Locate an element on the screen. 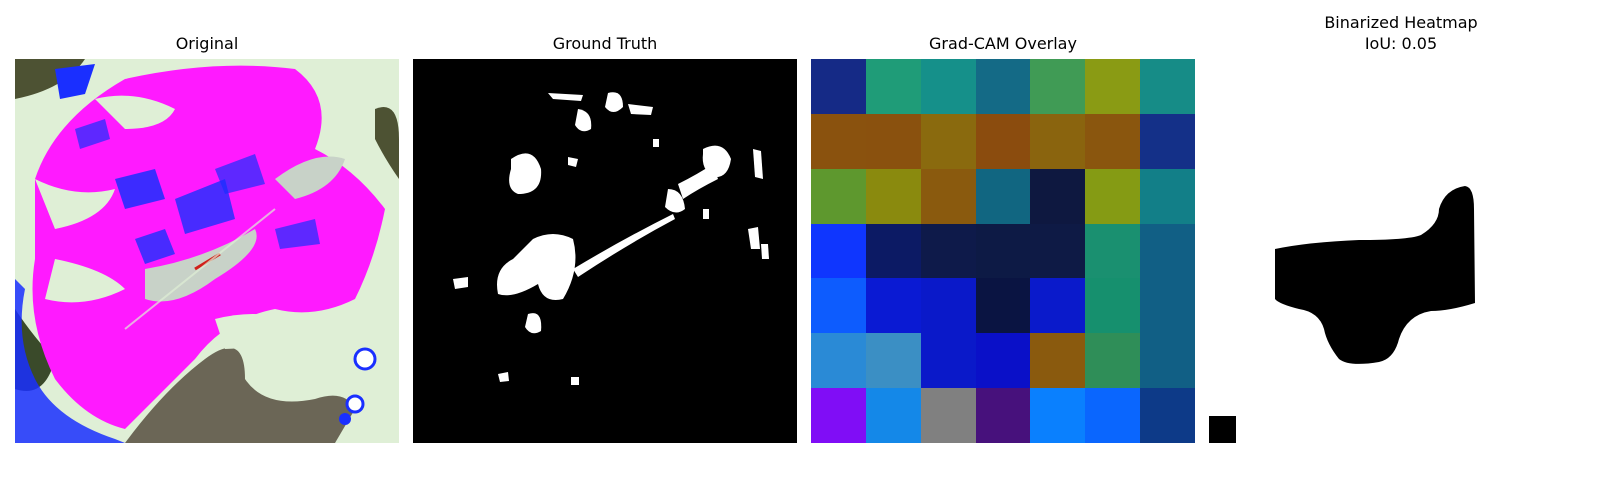  original-title: Original is located at coordinates (207, 44).